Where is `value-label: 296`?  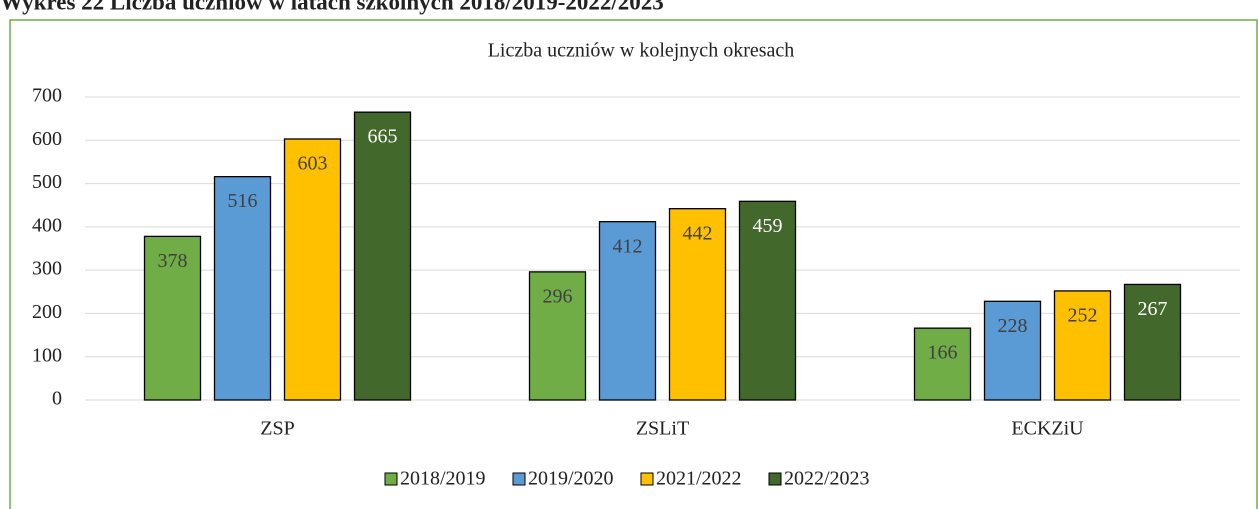
value-label: 296 is located at coordinates (558, 296).